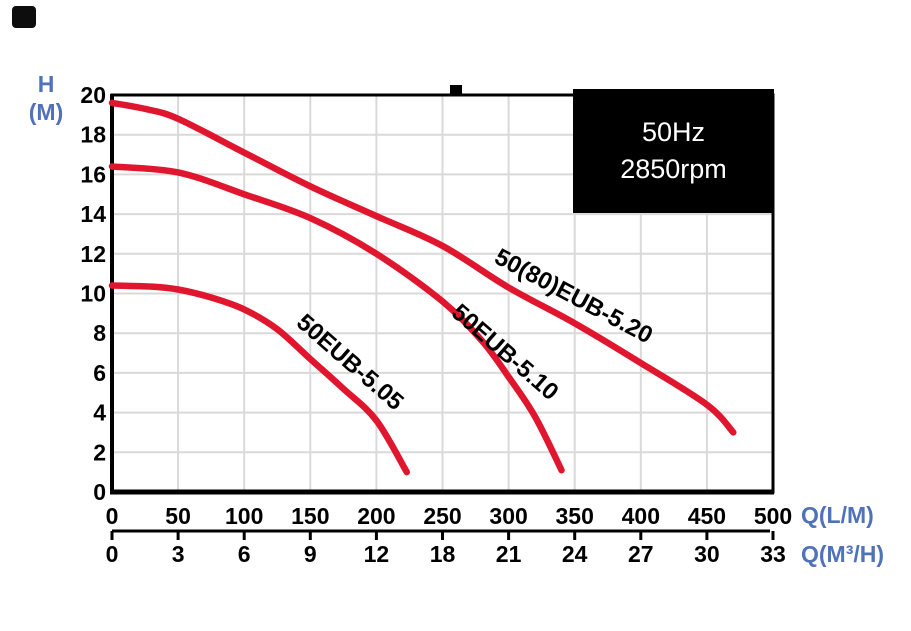  Describe the element at coordinates (99, 413) in the screenshot. I see `y-tick-label: 4` at that location.